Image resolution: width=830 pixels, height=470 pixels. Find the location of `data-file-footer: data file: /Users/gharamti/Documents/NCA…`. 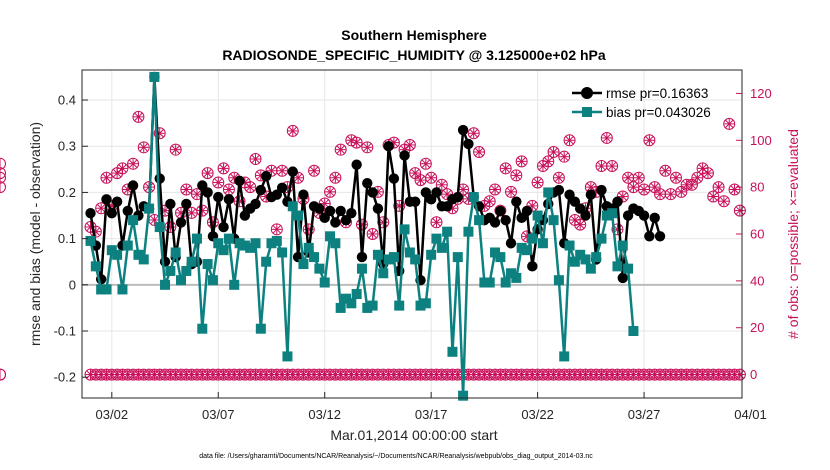

data-file-footer: data file: /Users/gharamti/Documents/NCA… is located at coordinates (396, 456).